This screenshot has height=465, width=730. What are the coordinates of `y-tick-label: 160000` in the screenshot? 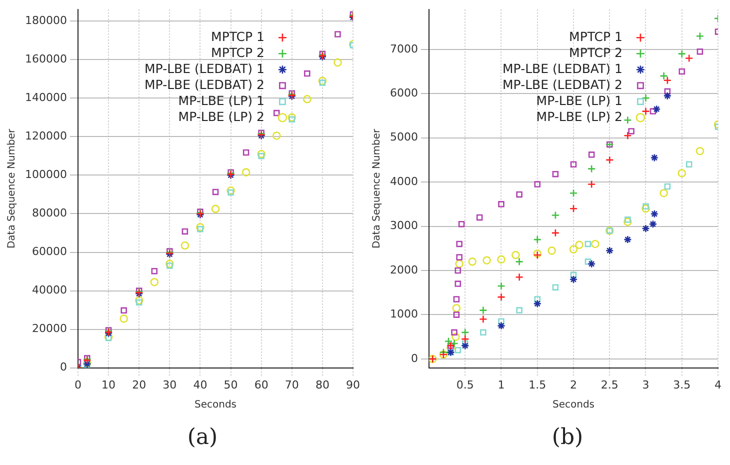 It's located at (45, 59).